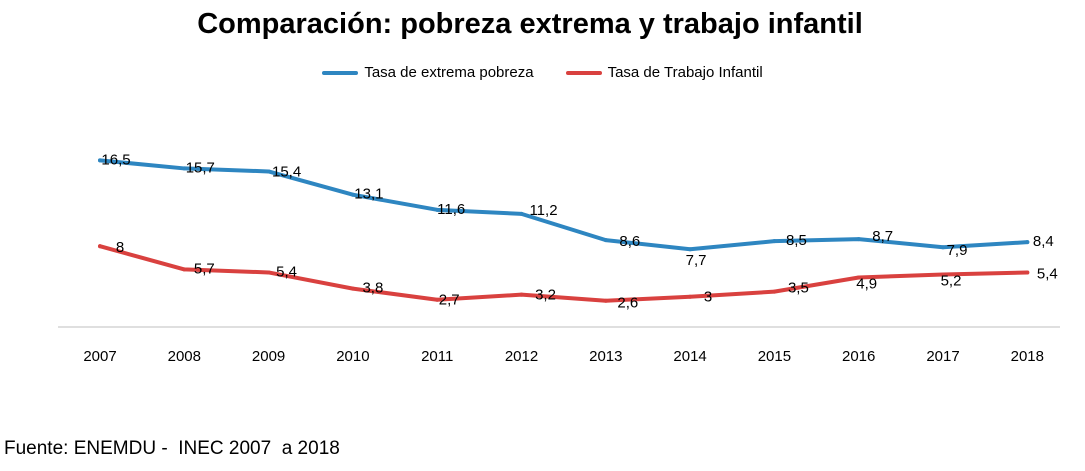 Image resolution: width=1085 pixels, height=471 pixels. I want to click on data-label: 8,4, so click(1043, 241).